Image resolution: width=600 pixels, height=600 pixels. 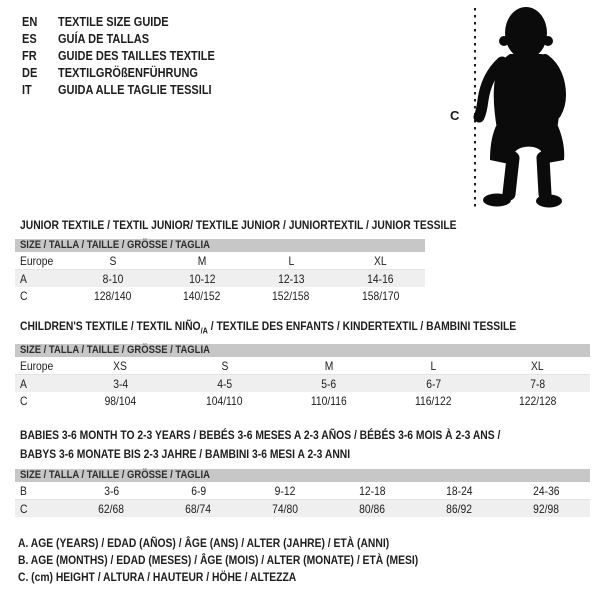 I want to click on table-cell: 98/104, so click(x=120, y=400).